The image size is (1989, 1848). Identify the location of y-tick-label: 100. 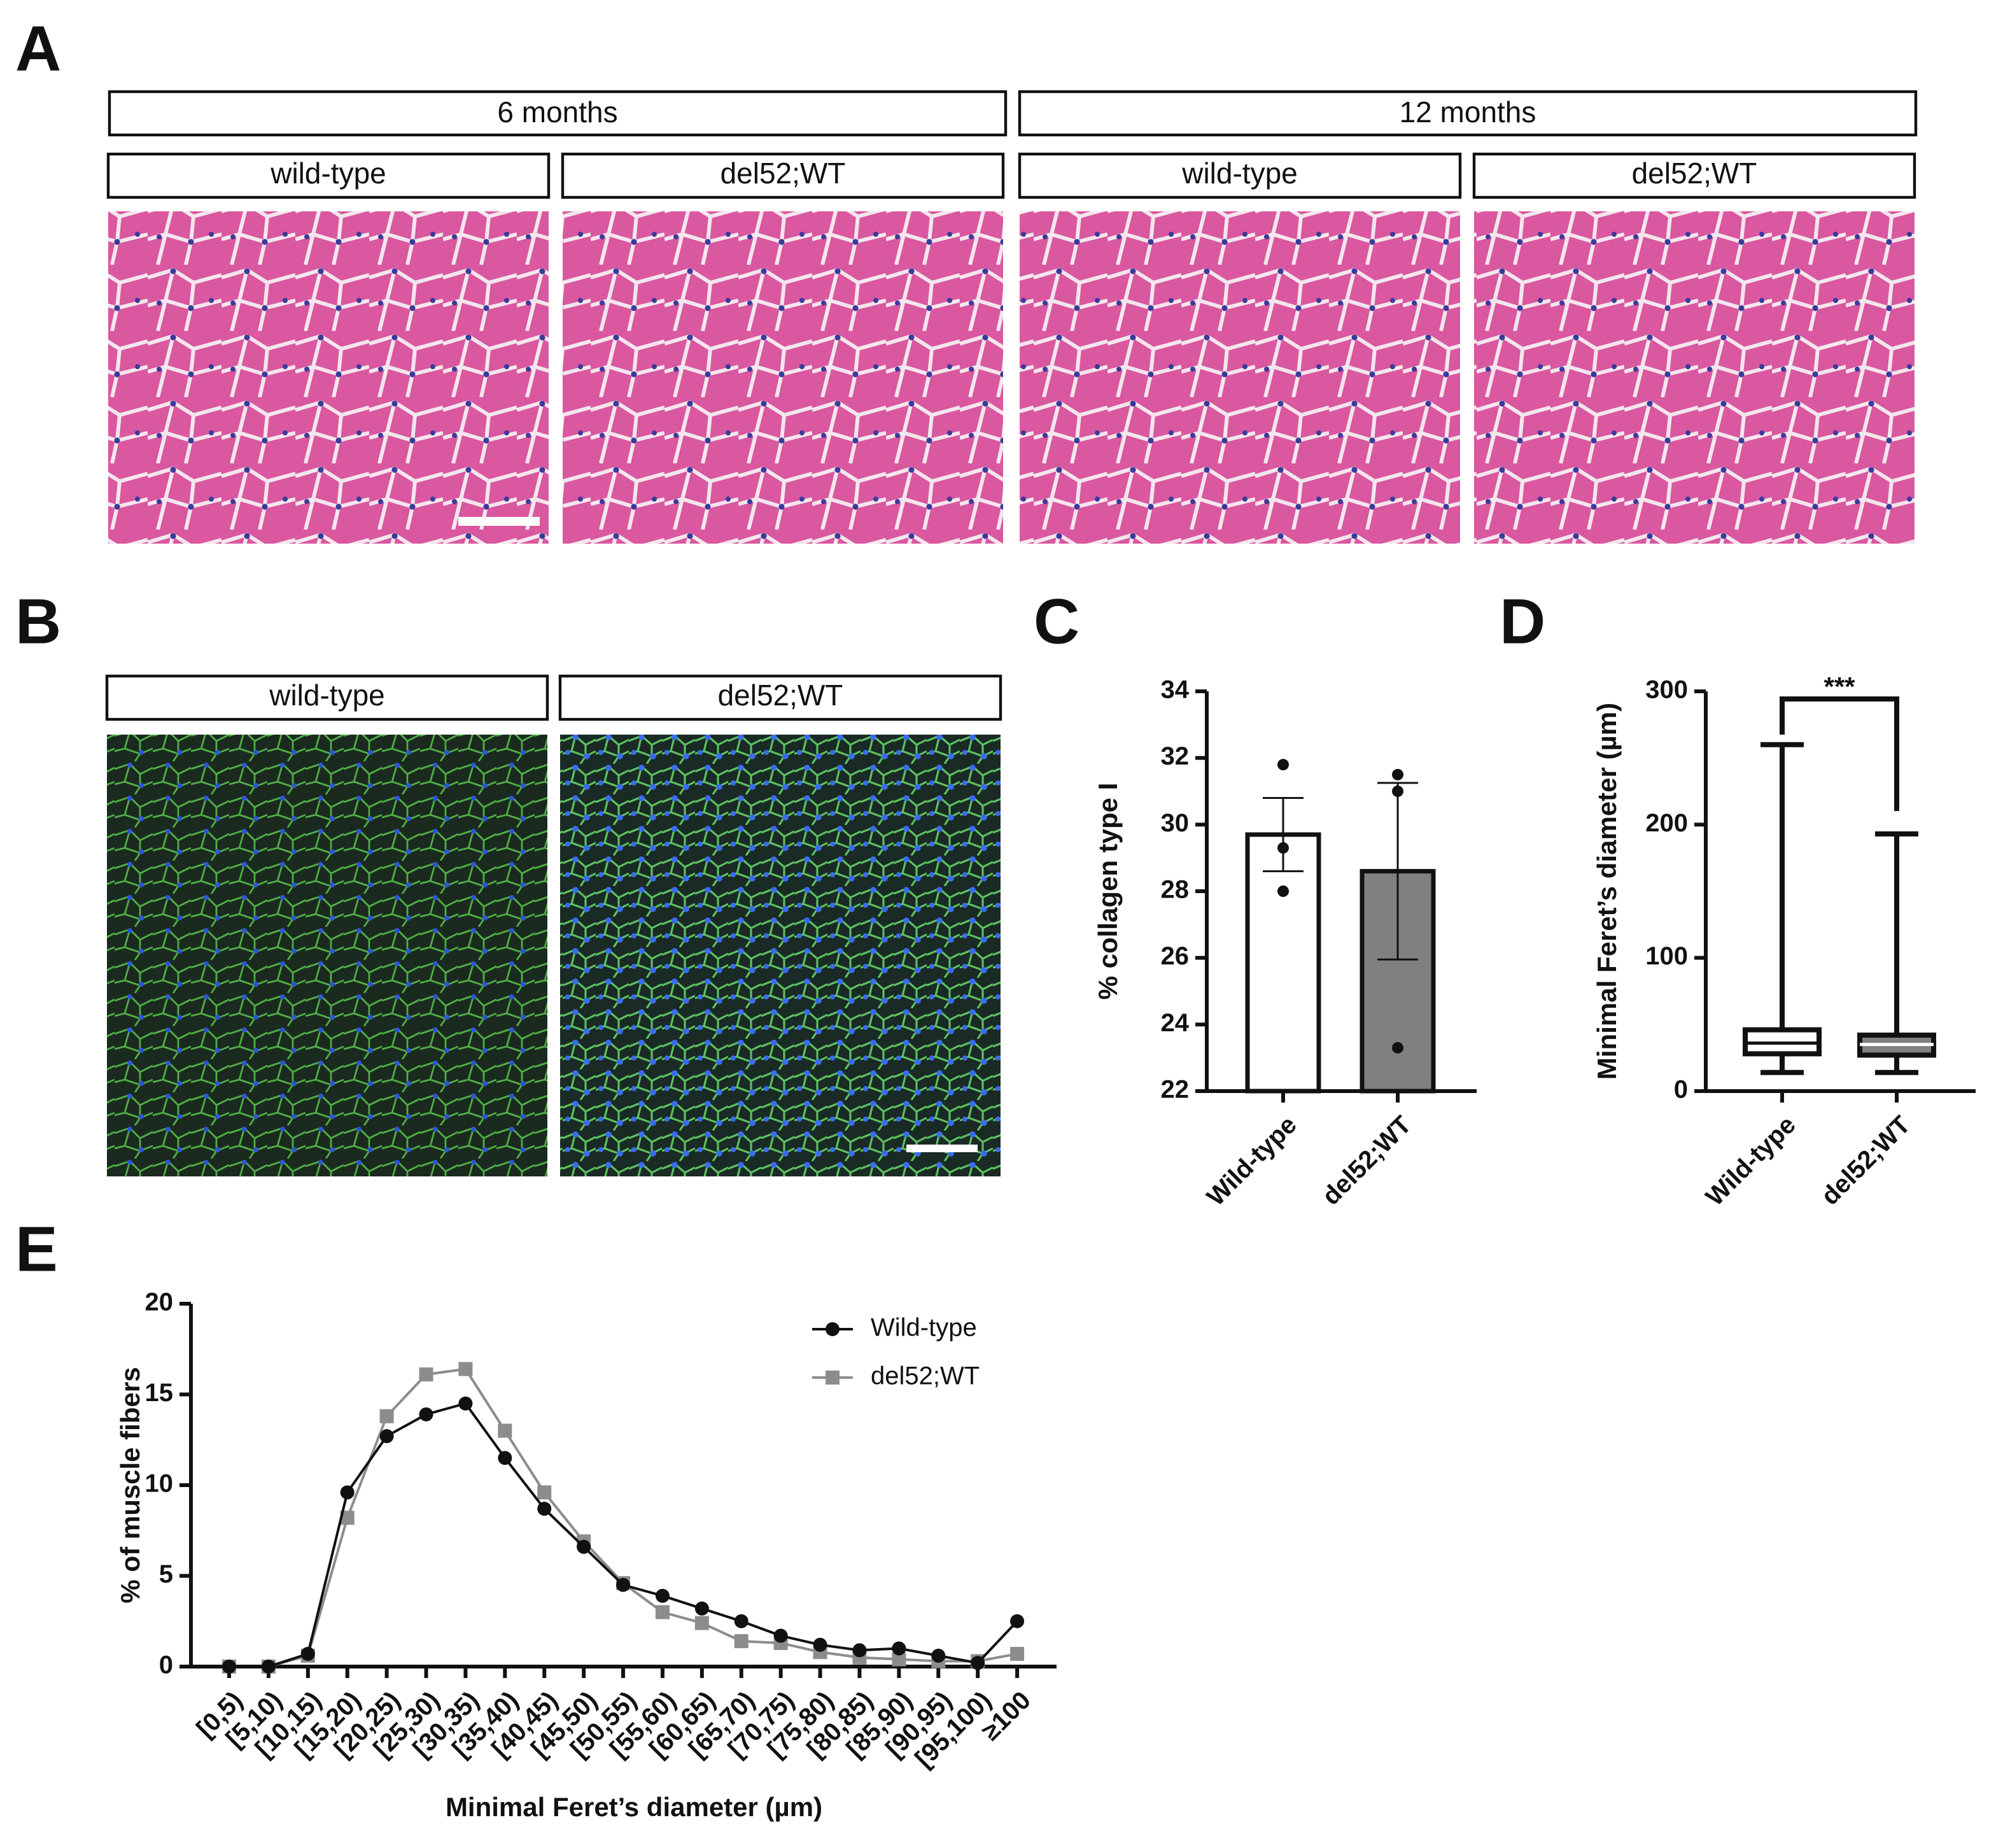
(1667, 956).